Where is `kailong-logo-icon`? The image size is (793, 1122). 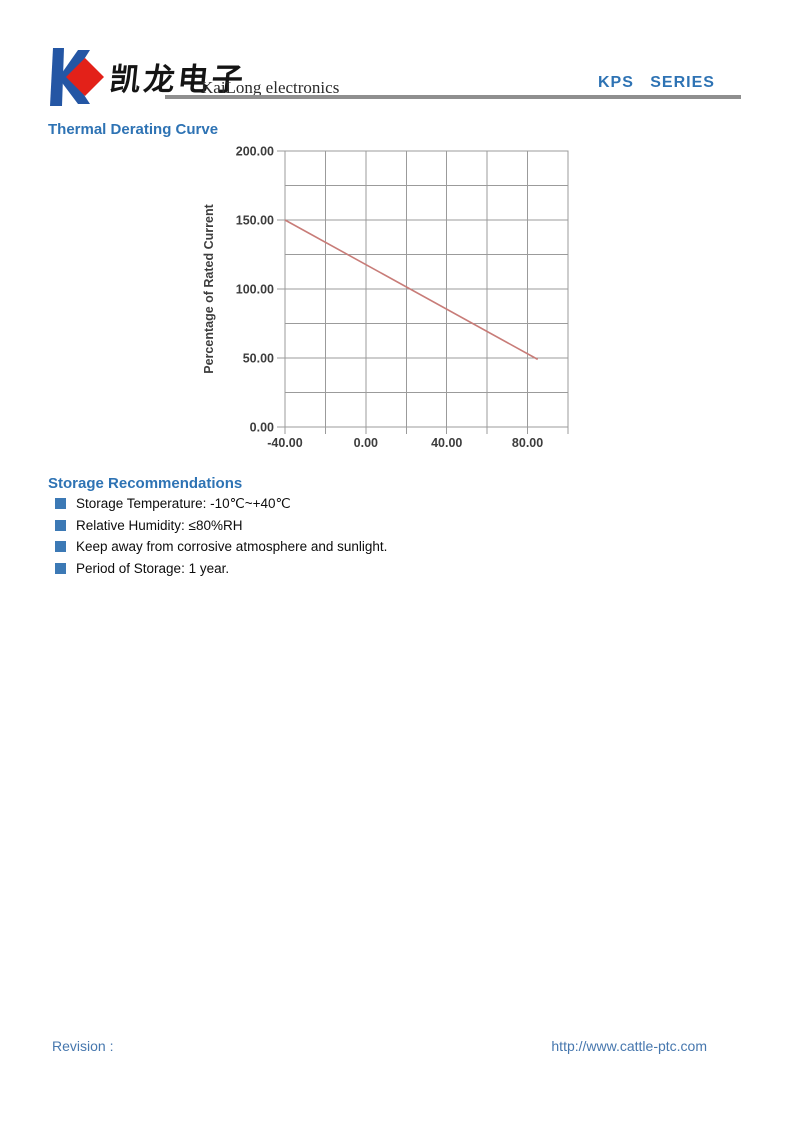
kailong-logo-icon is located at coordinates (77, 77).